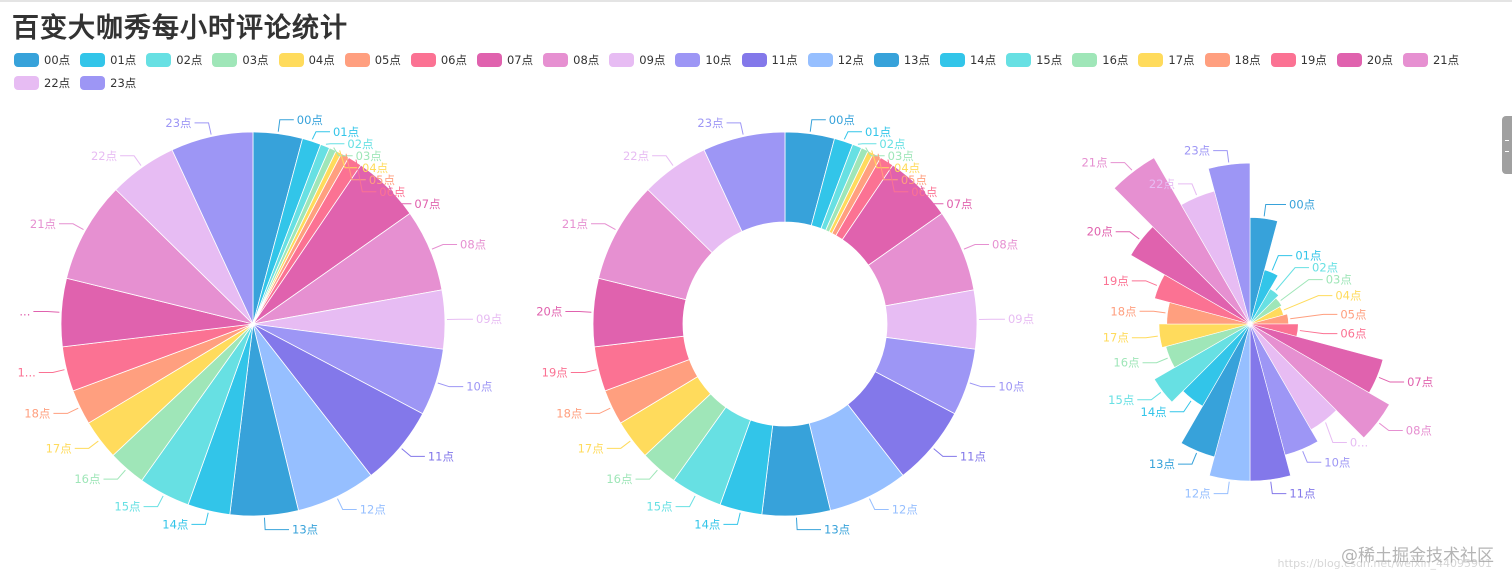  What do you see at coordinates (505, 60) in the screenshot?
I see `legend-item: 07点` at bounding box center [505, 60].